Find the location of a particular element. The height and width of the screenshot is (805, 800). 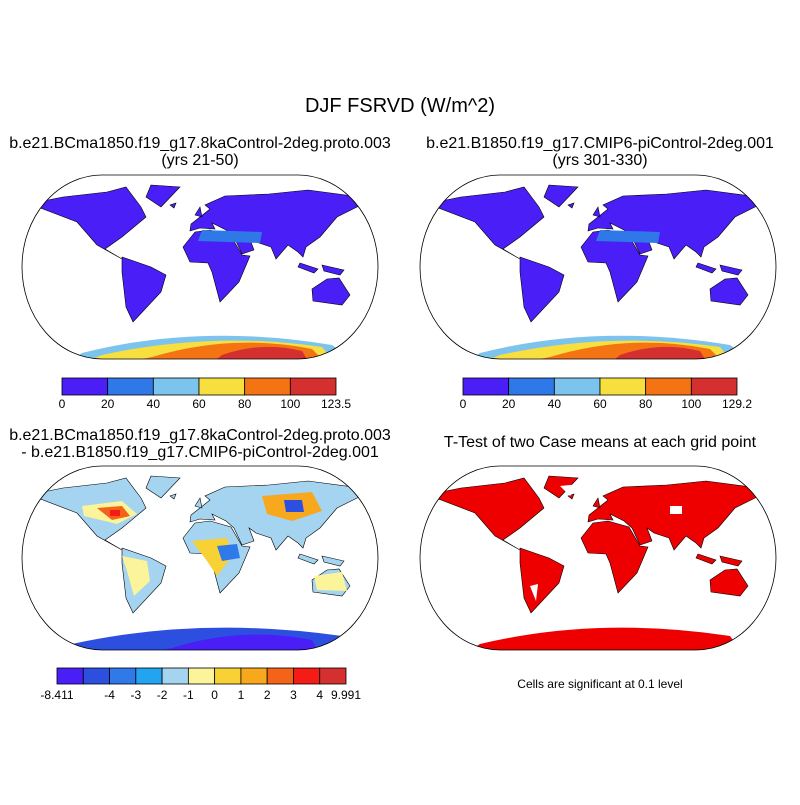

colorbar-label: 123.5 is located at coordinates (336, 404).